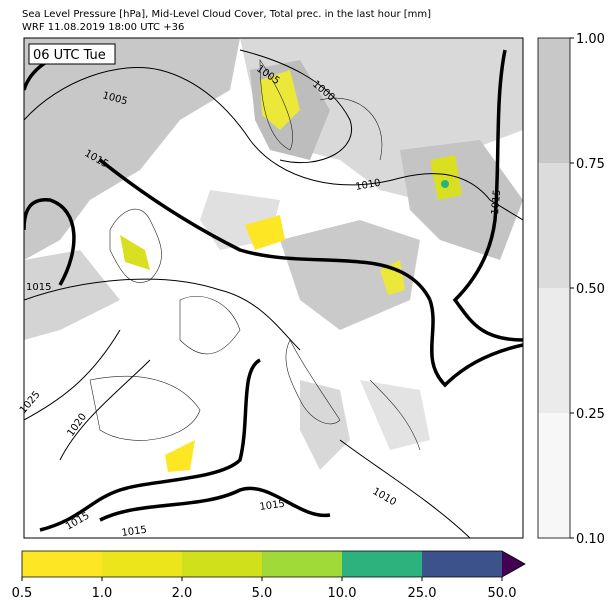 Image resolution: width=613 pixels, height=614 pixels. I want to click on colorbar-tick-label: 0.5, so click(22, 593).